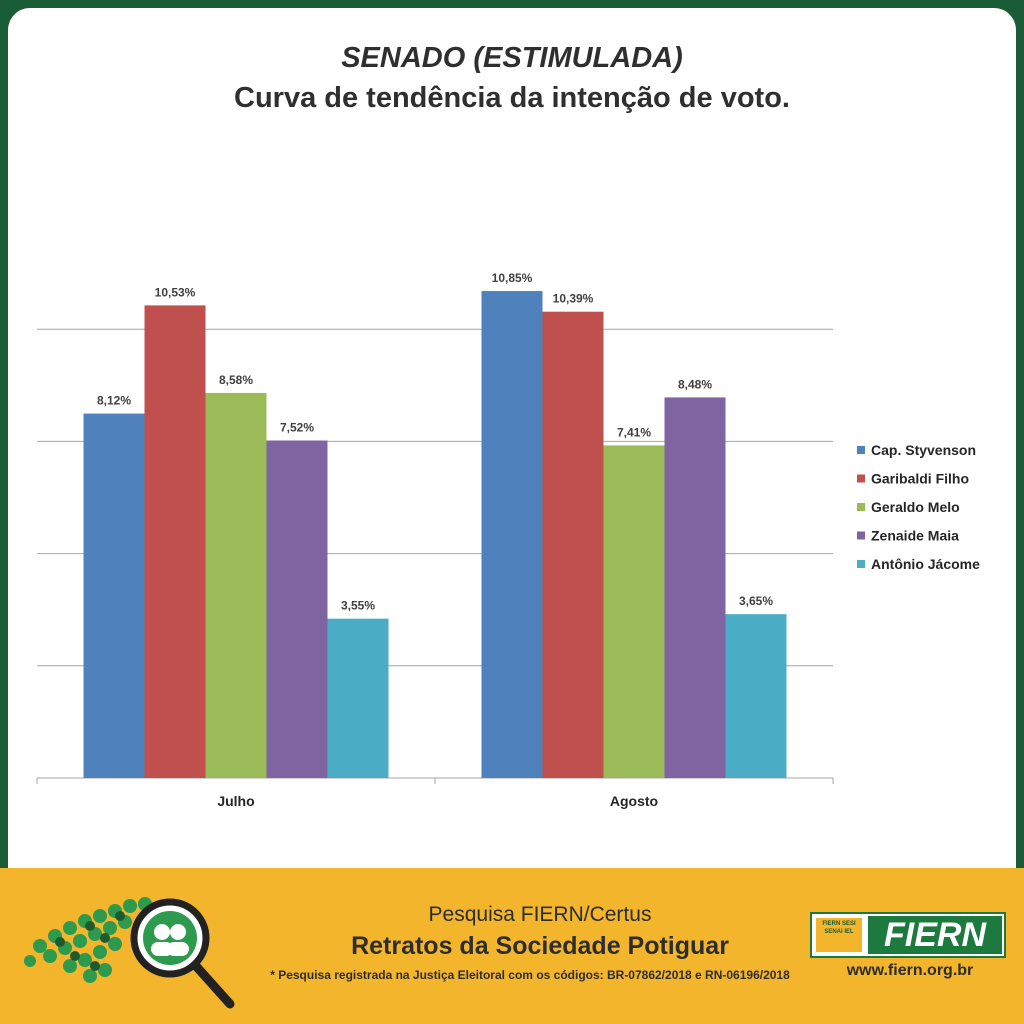 This screenshot has height=1024, width=1024. I want to click on legend-entry: Garibaldi Filho, so click(920, 479).